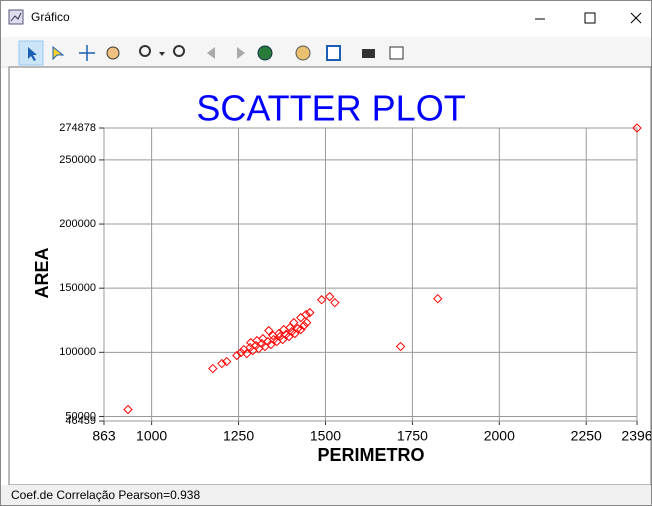 The image size is (652, 506). I want to click on x-tick-label: 1750, so click(412, 436).